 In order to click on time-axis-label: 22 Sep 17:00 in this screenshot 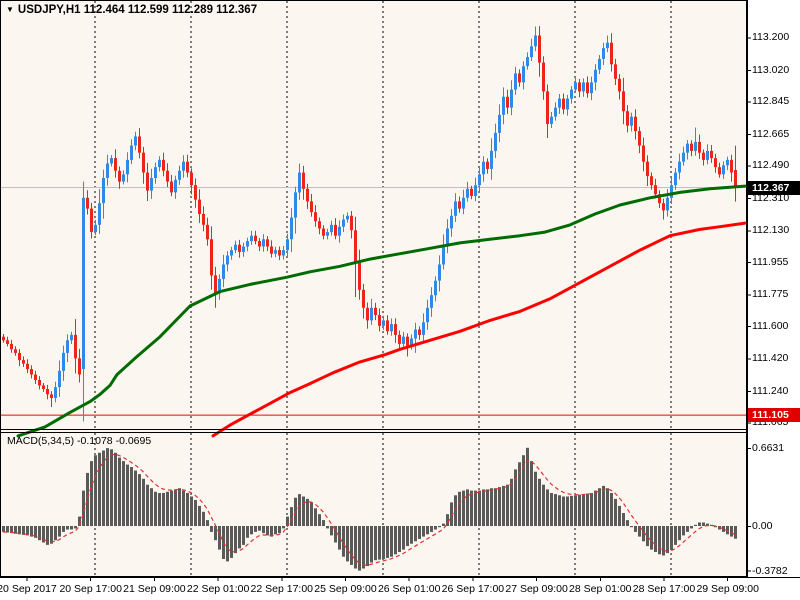, I will do `click(282, 589)`.